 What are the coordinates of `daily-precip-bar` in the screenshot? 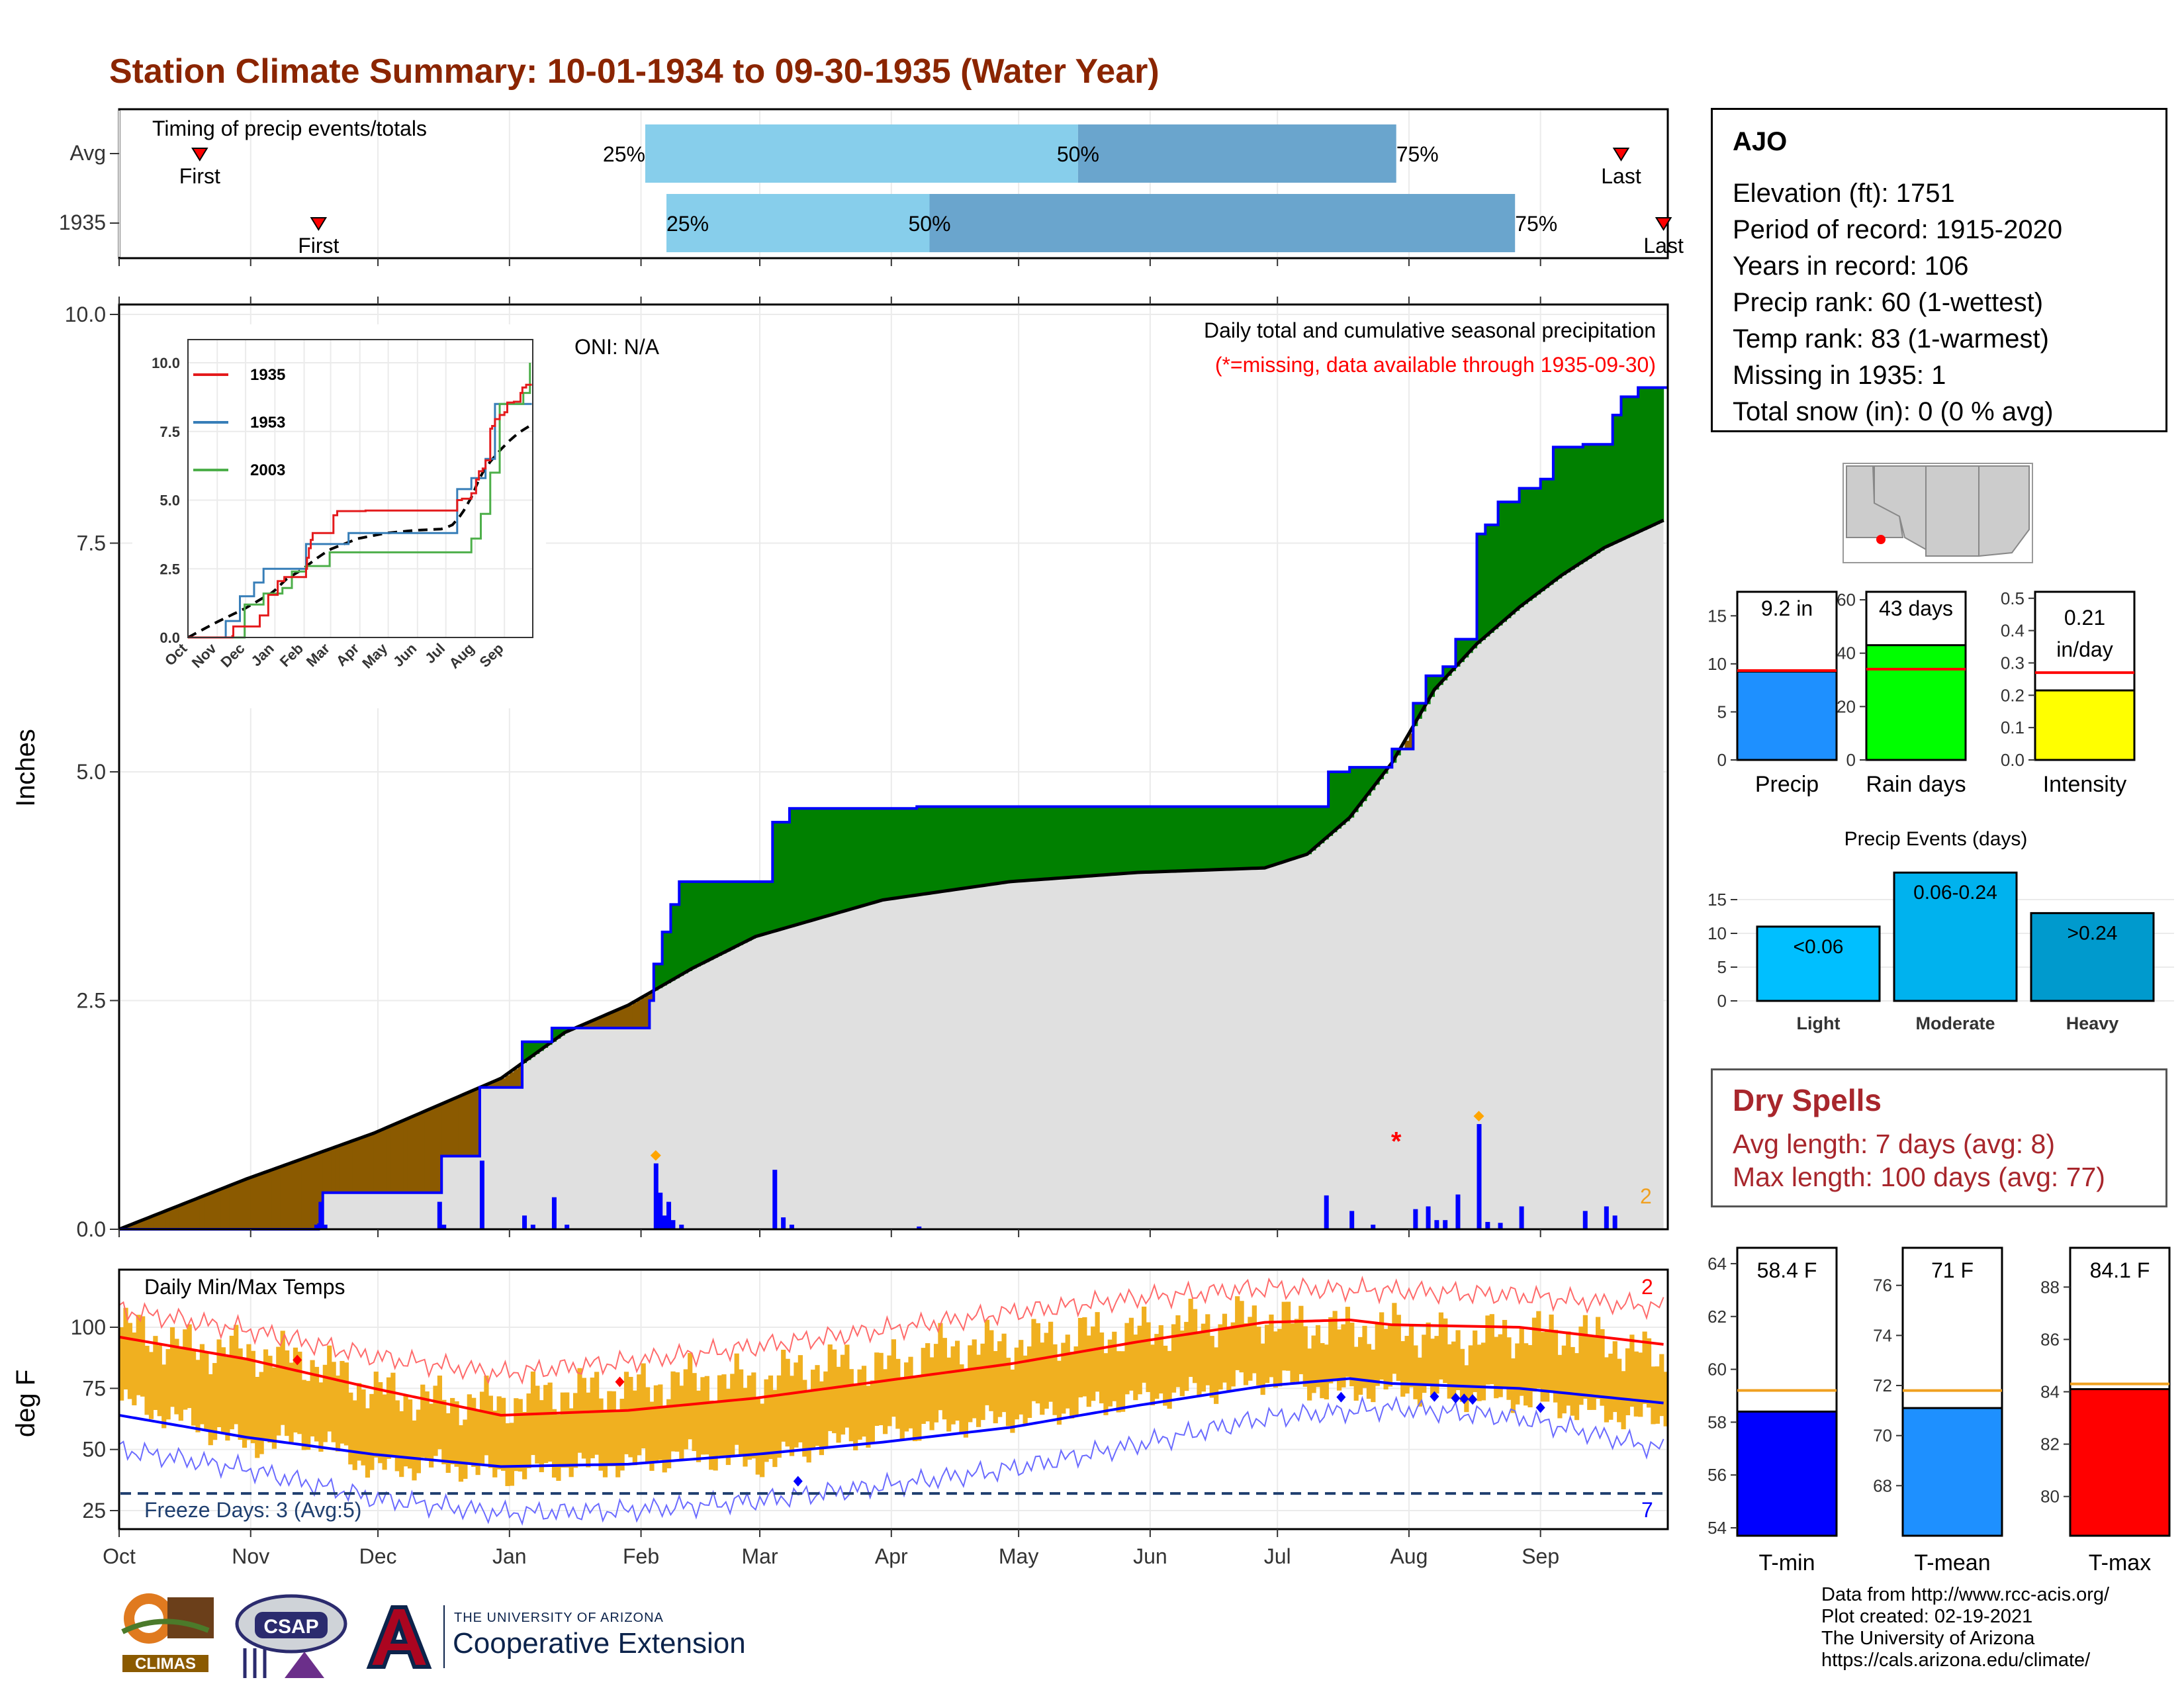 It's located at (316, 1227).